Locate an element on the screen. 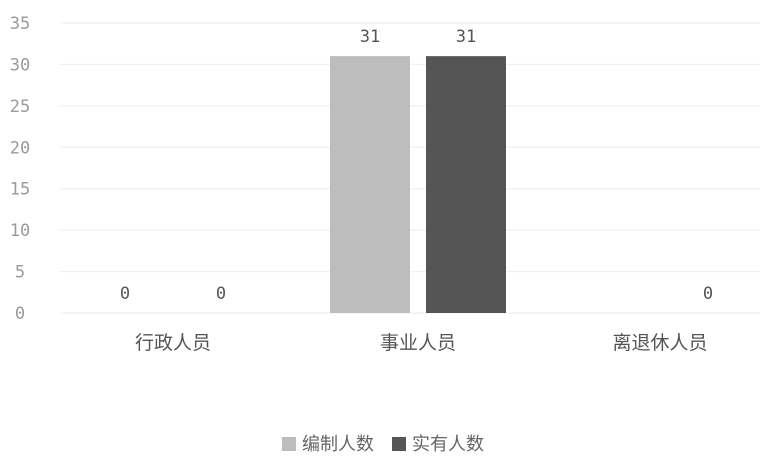  legend-label: 实有人数 is located at coordinates (448, 444).